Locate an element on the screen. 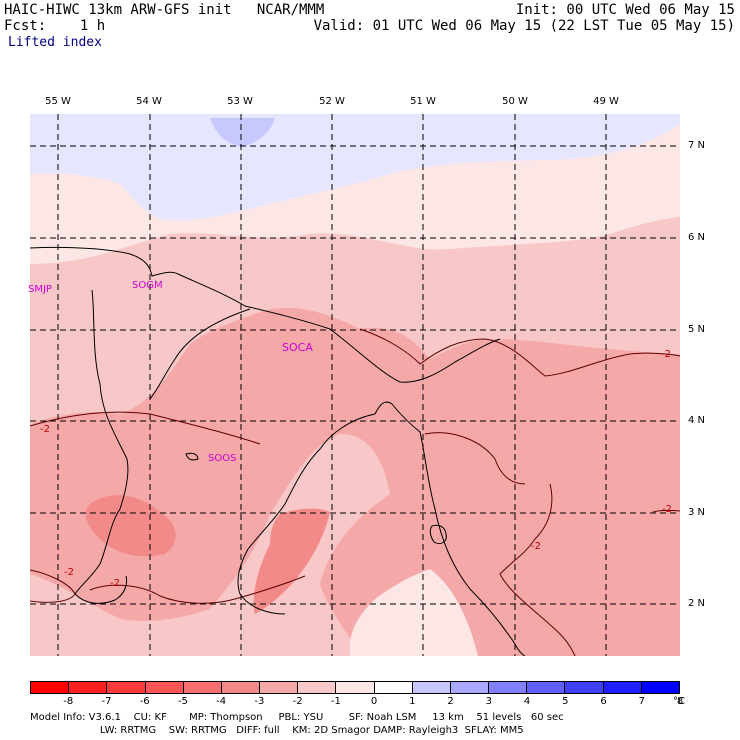 This screenshot has height=740, width=740. lat-label: 4 N is located at coordinates (697, 420).